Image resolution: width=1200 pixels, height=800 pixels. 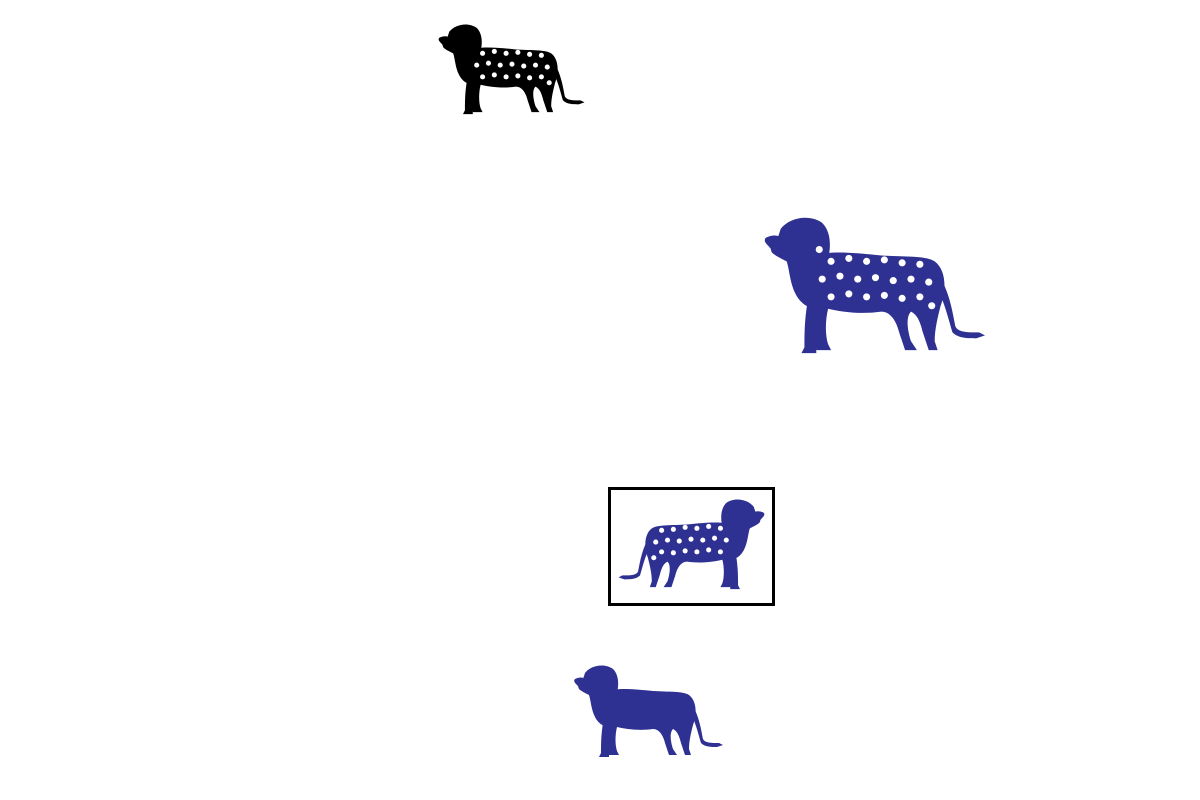 I want to click on selection-box, so click(x=691, y=546).